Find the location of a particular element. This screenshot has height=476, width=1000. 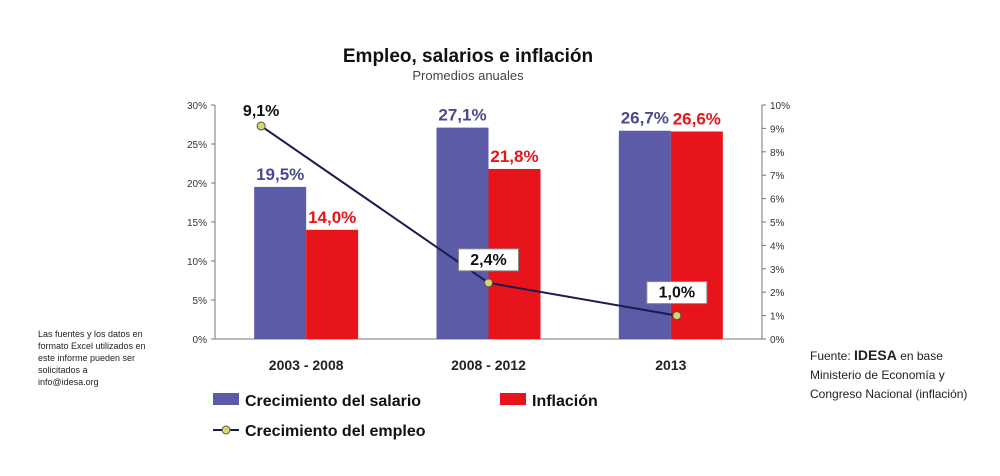

left-tick-label: 15% is located at coordinates (197, 223).